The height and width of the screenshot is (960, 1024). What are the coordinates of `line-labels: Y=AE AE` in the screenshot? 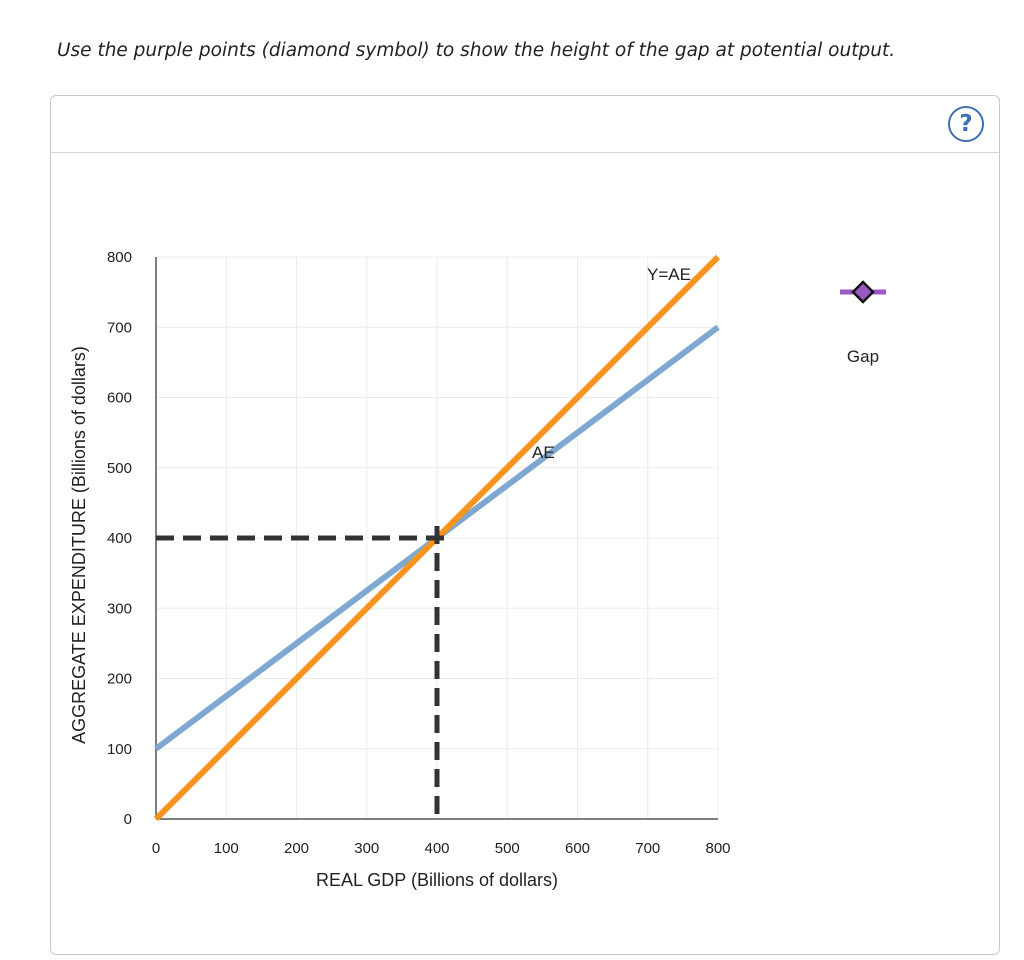 It's located at (611, 363).